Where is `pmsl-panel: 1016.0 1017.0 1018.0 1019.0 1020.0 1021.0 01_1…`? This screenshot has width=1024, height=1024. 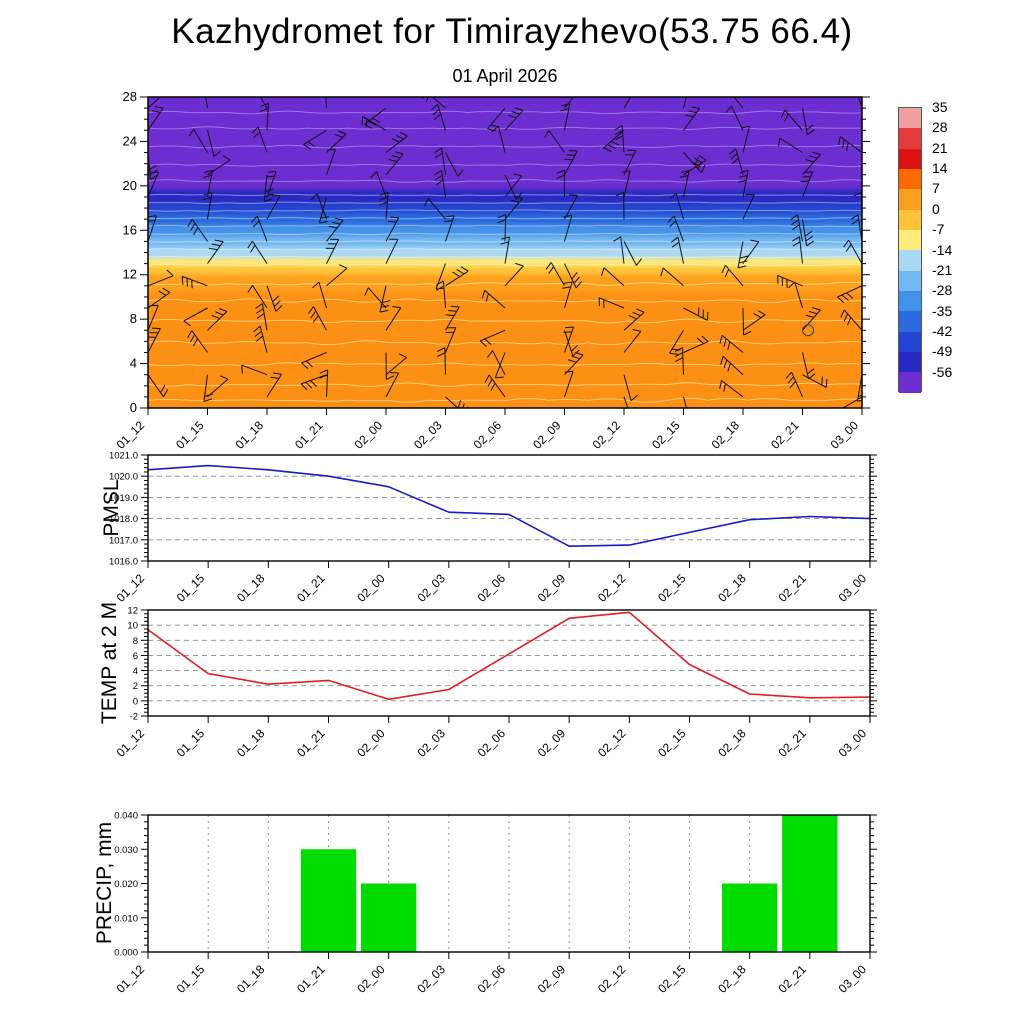 pmsl-panel: 1016.0 1017.0 1018.0 1019.0 1020.0 1021.0 01_1… is located at coordinates (500, 526).